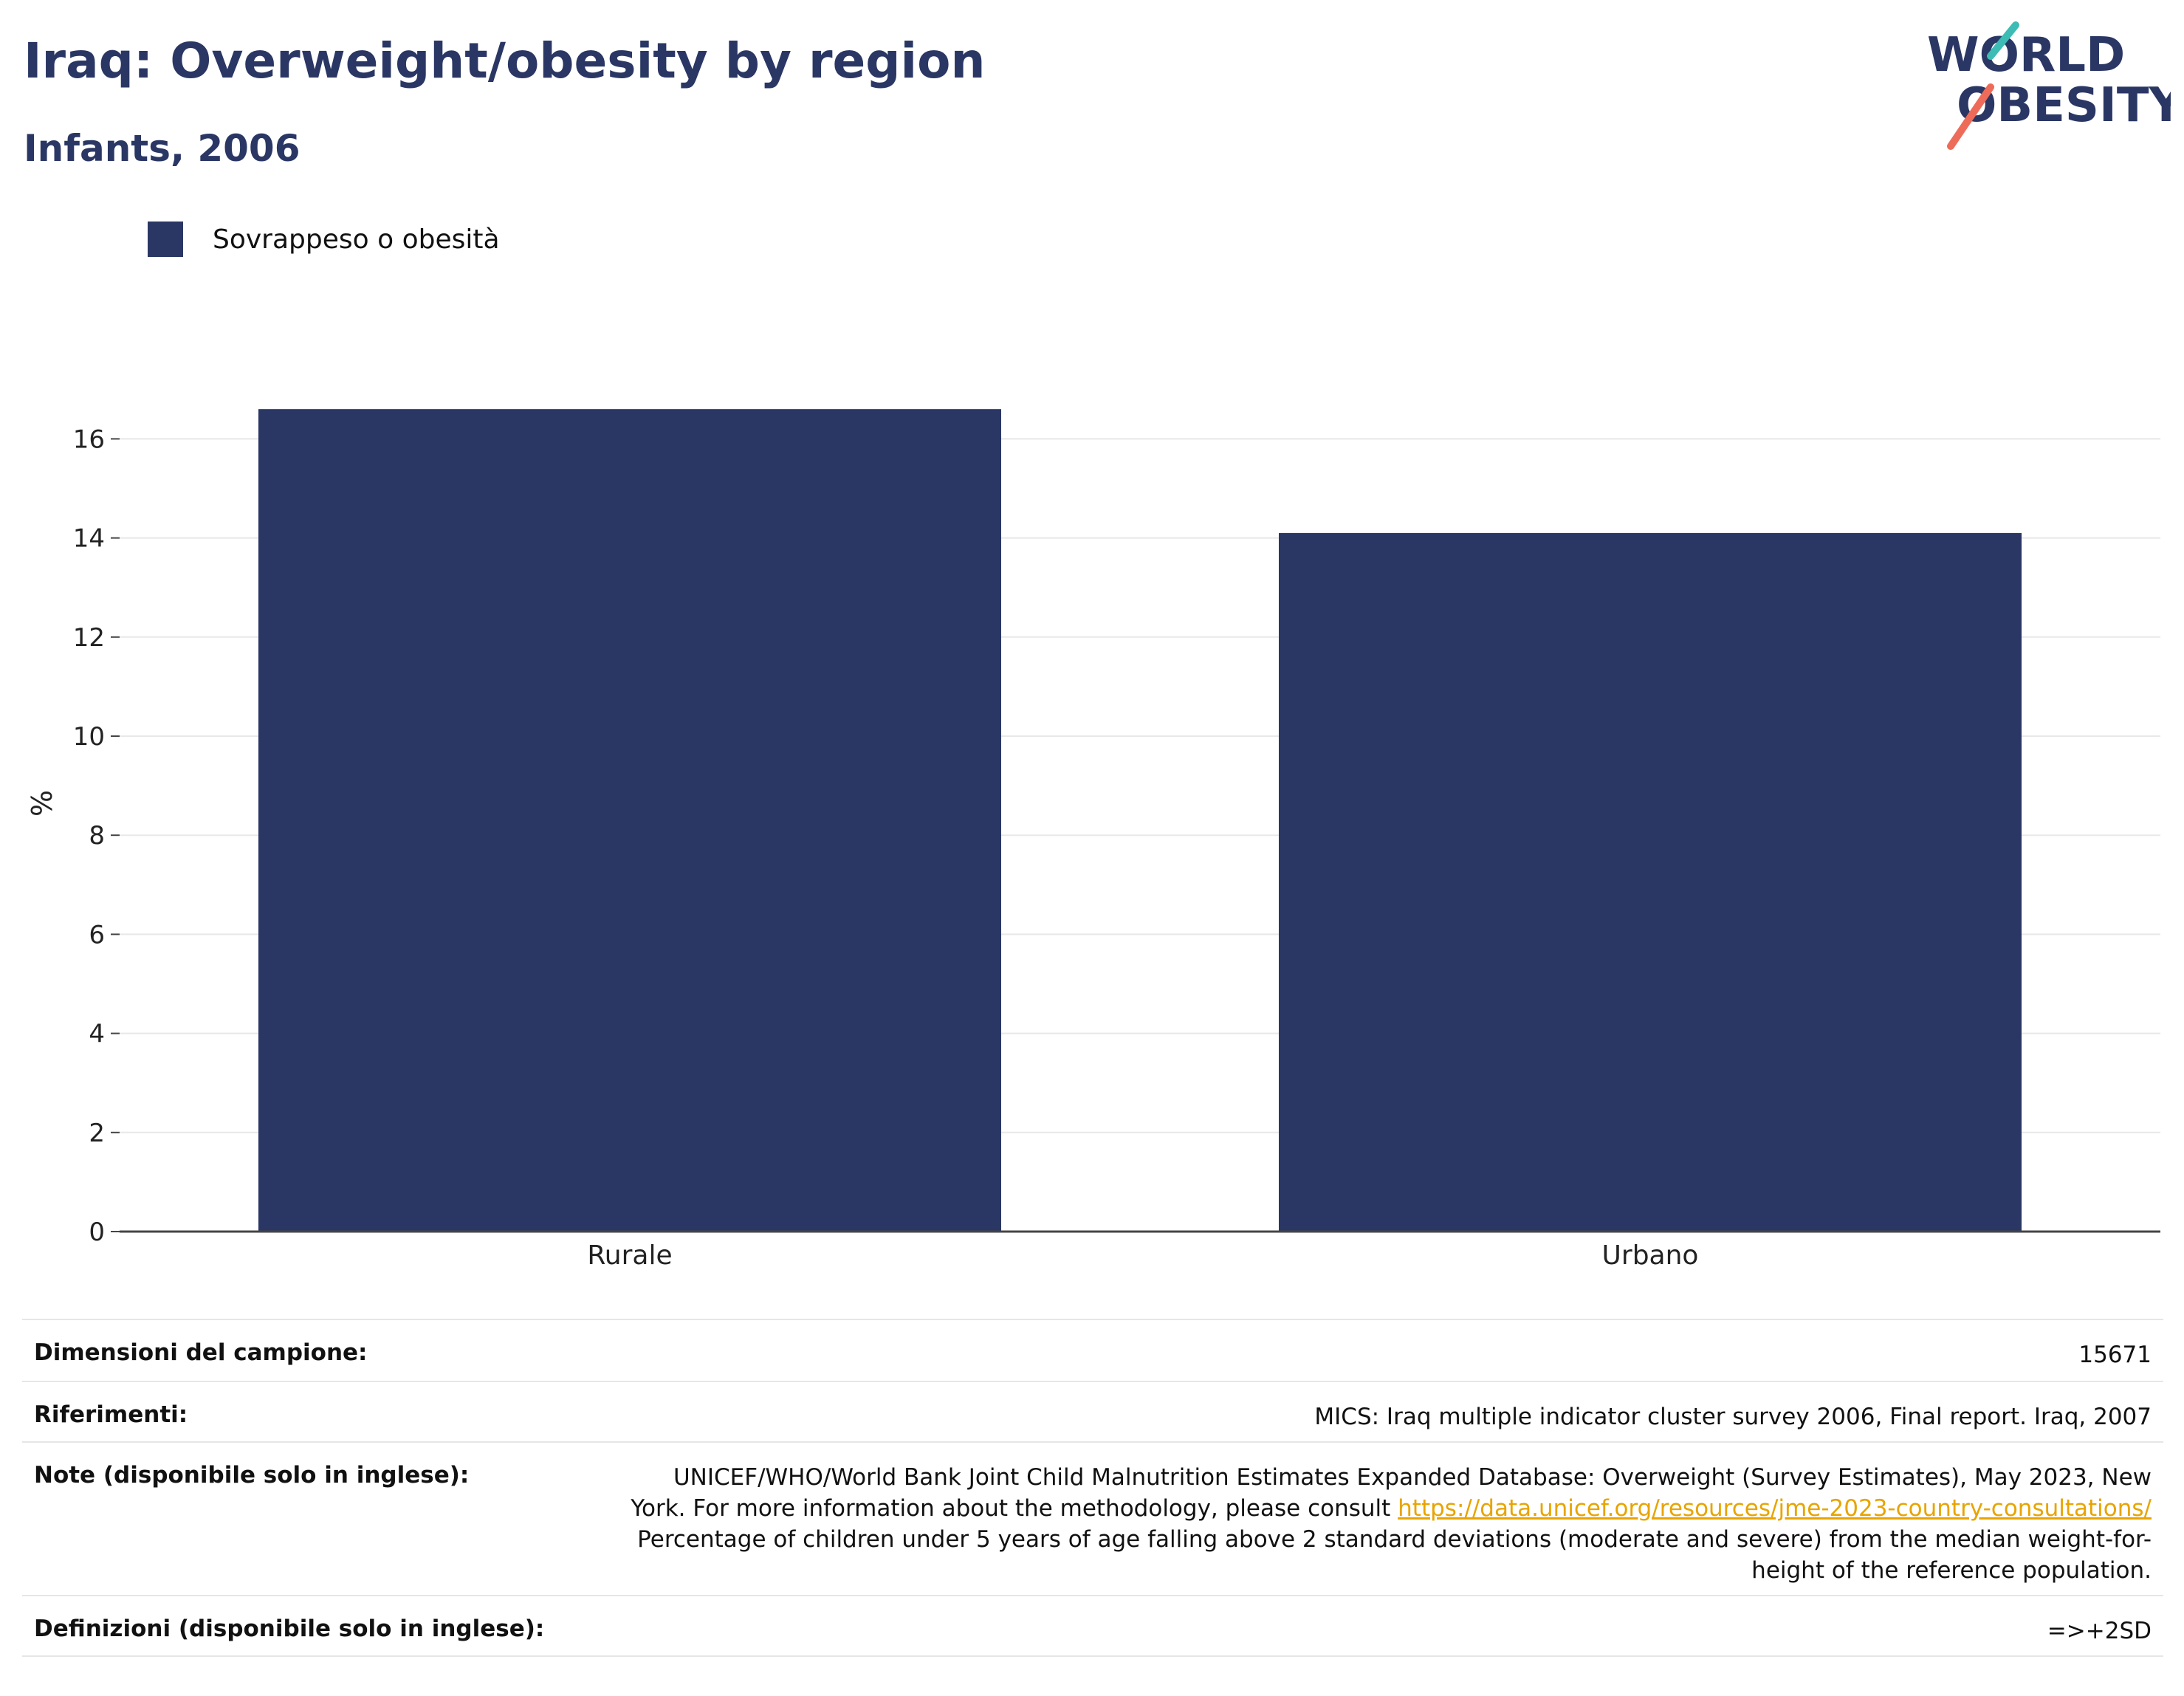 The height and width of the screenshot is (1696, 2184). Describe the element at coordinates (2049, 85) in the screenshot. I see `world-obesity-logo: WORLD OBESITY` at that location.